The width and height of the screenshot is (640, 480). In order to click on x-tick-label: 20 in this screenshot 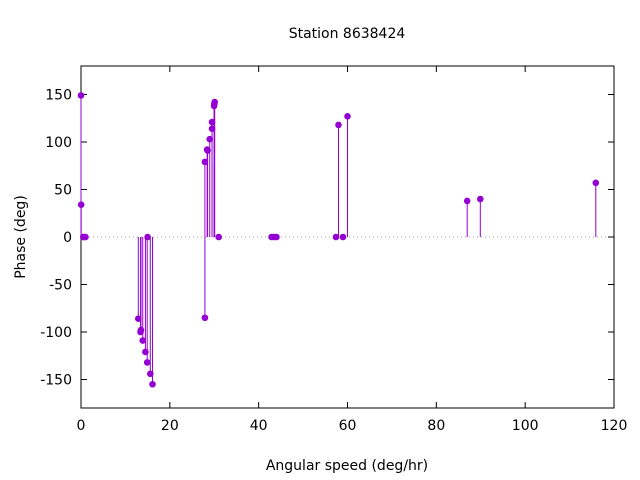, I will do `click(170, 426)`.